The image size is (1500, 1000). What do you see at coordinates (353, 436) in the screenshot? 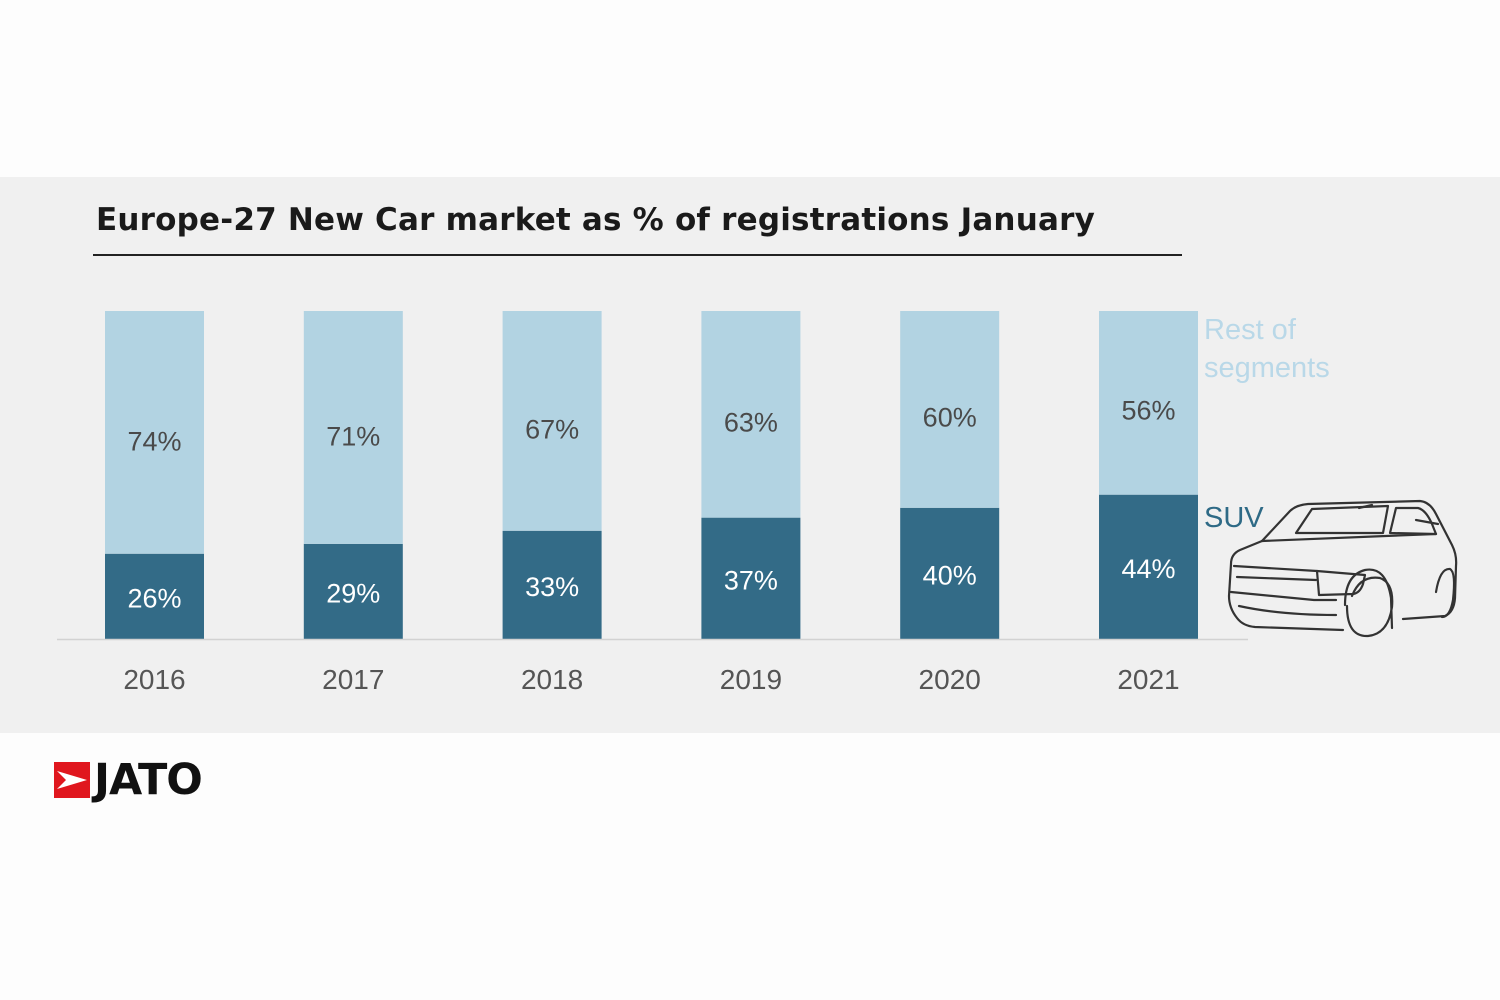
I see `label-rest-2017: 71%` at bounding box center [353, 436].